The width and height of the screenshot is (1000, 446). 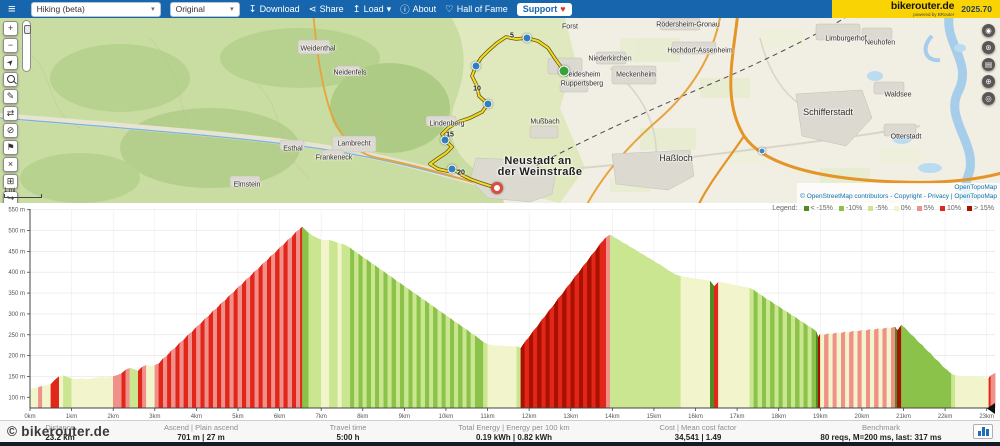 I want to click on reverse-route-button: ⇄, so click(x=10, y=113).